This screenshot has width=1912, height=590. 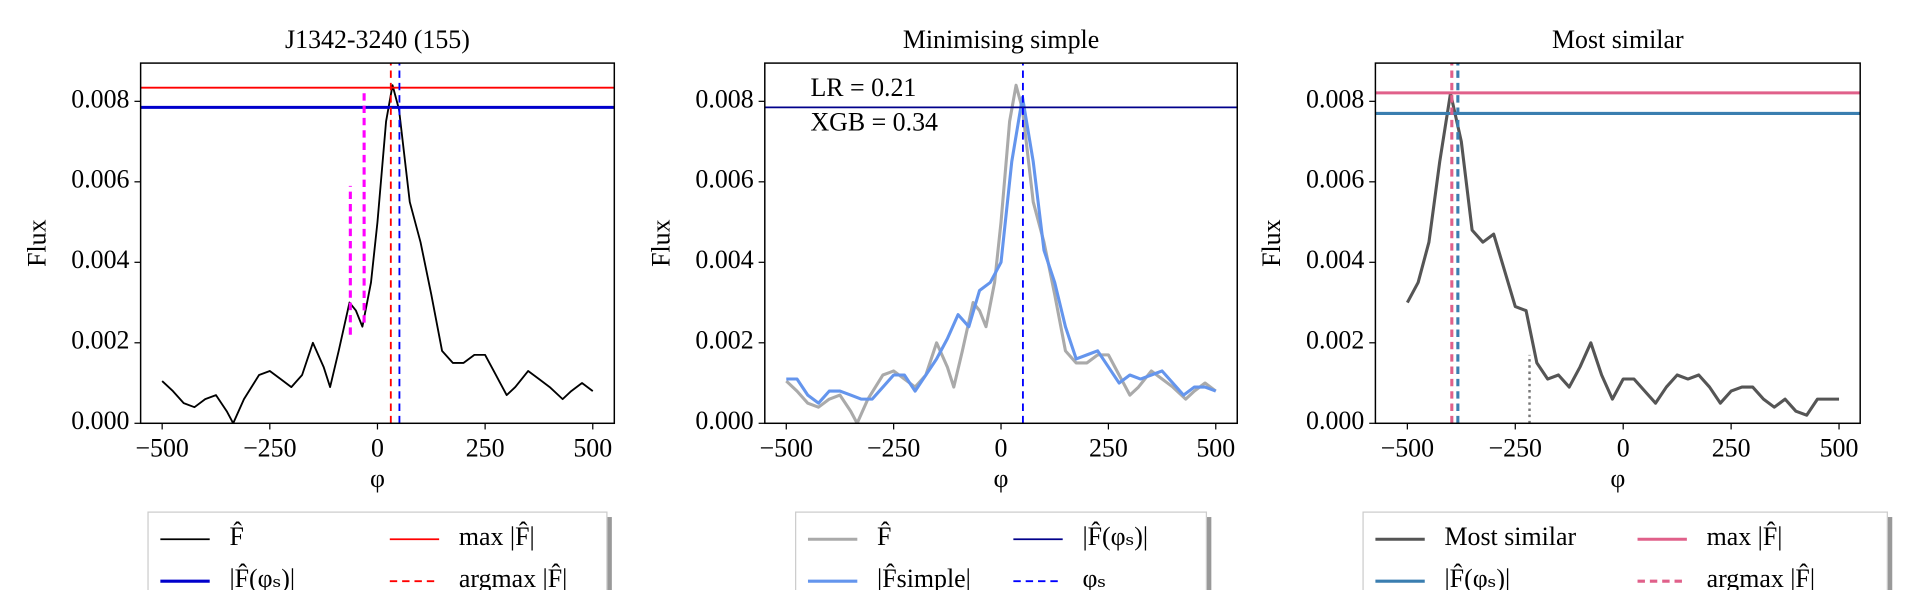 I want to click on annotation: XGB = 0.34, so click(x=874, y=122).